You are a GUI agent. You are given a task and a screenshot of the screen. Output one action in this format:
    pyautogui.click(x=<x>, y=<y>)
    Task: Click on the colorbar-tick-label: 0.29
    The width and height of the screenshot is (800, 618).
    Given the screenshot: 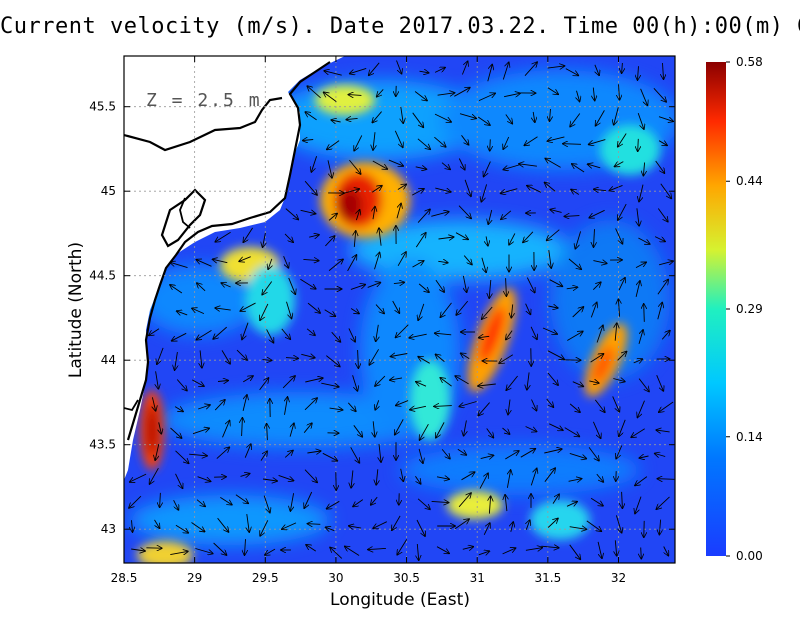 What is the action you would take?
    pyautogui.click(x=749, y=309)
    